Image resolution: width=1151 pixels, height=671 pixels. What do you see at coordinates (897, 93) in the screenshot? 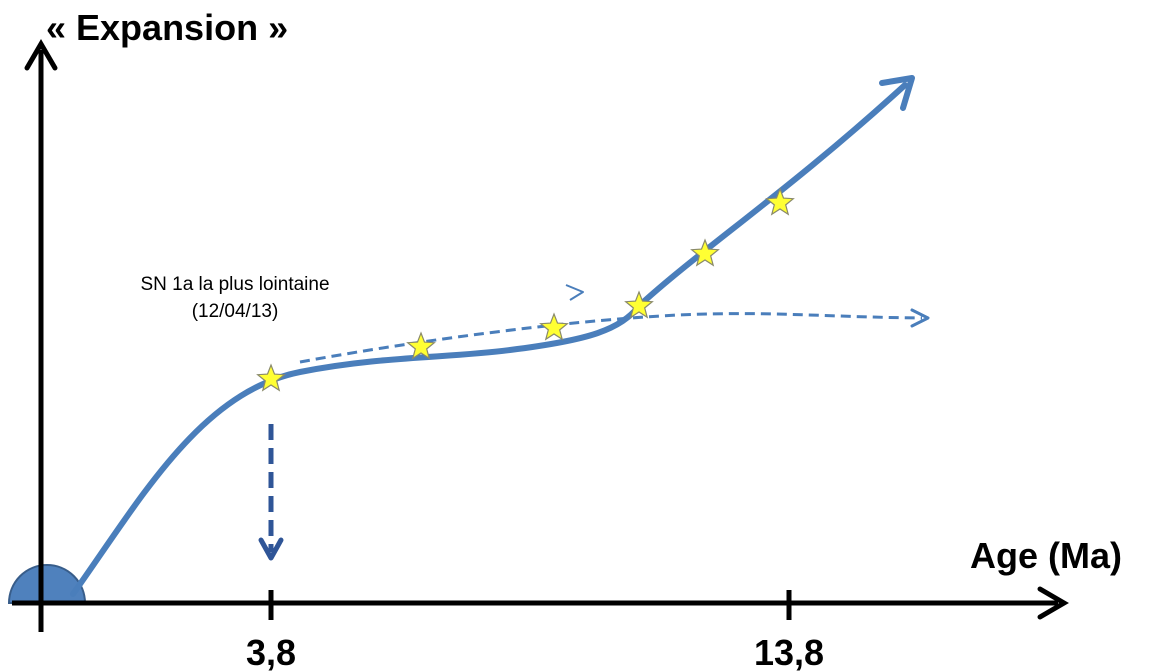
I see `main-curve-arrow-head-icon` at bounding box center [897, 93].